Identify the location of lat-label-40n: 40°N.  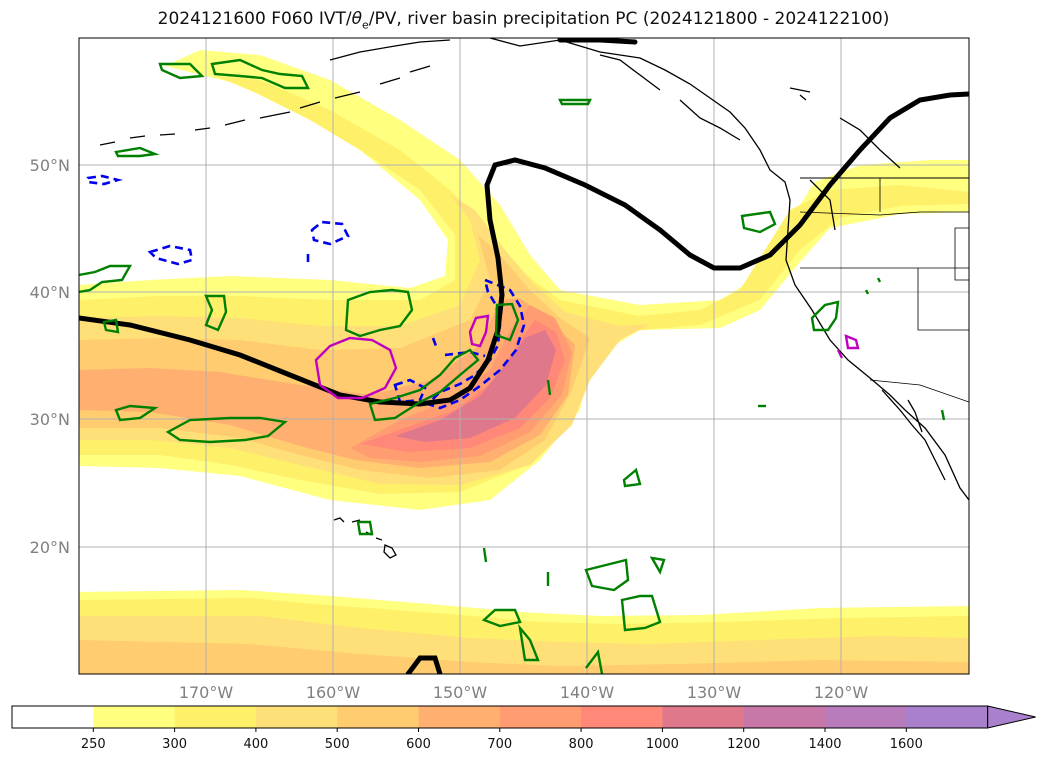
(50, 292).